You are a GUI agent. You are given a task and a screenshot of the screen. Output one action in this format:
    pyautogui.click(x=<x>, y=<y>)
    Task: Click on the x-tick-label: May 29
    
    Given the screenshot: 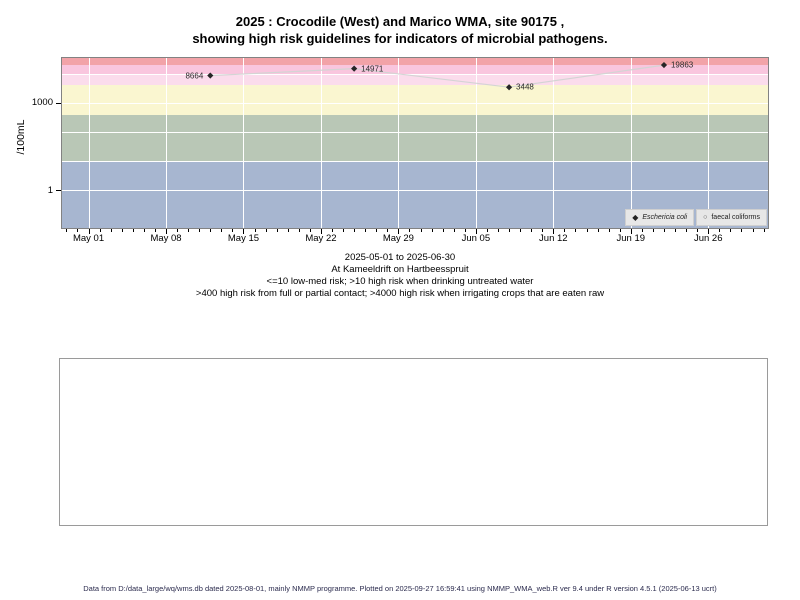 What is the action you would take?
    pyautogui.click(x=398, y=238)
    